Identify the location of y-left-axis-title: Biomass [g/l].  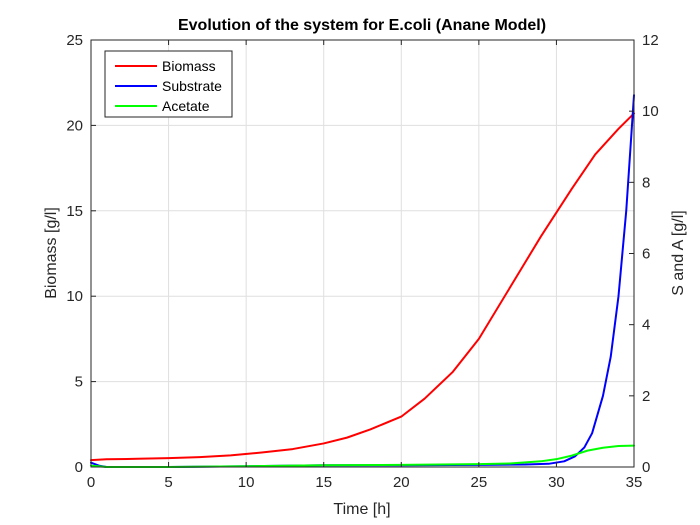
(51, 253).